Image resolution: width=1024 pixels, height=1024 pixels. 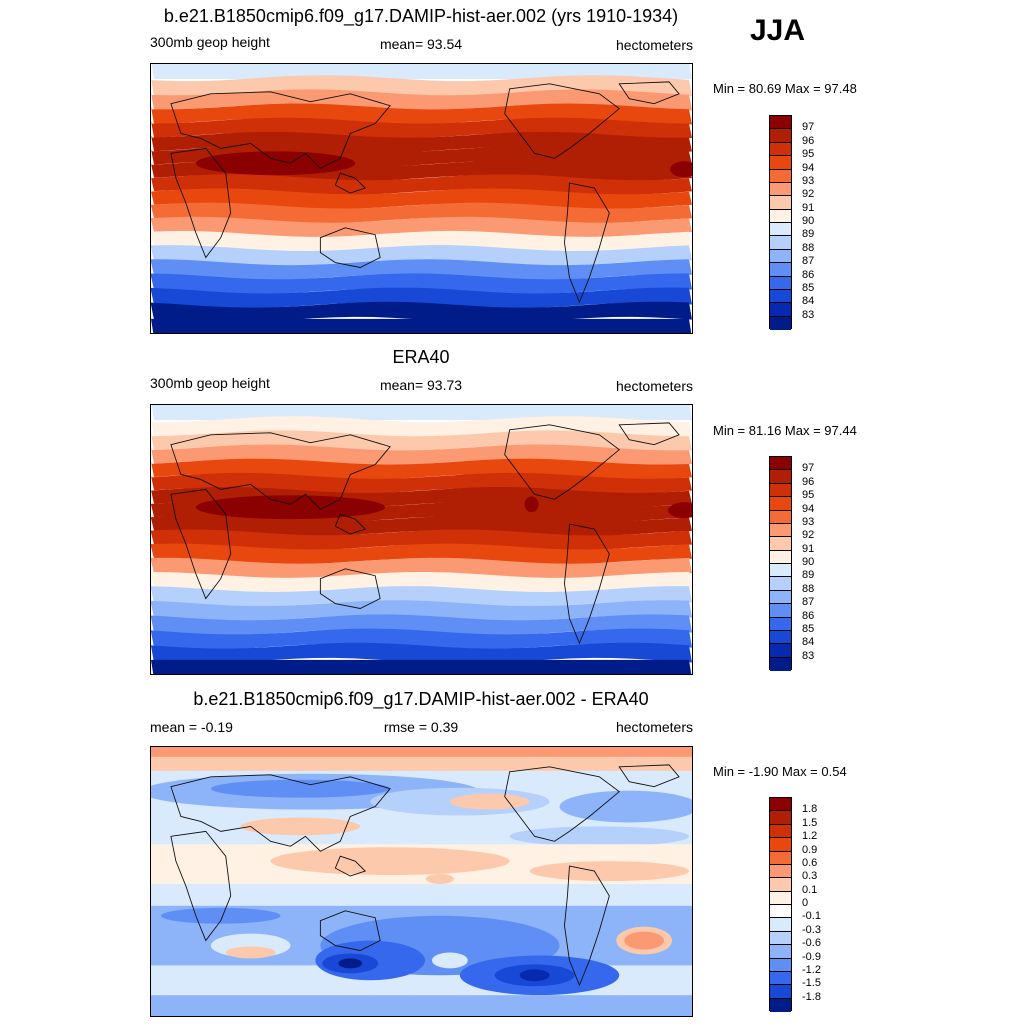 What do you see at coordinates (810, 862) in the screenshot?
I see `colorbar-tick-label: 0.6` at bounding box center [810, 862].